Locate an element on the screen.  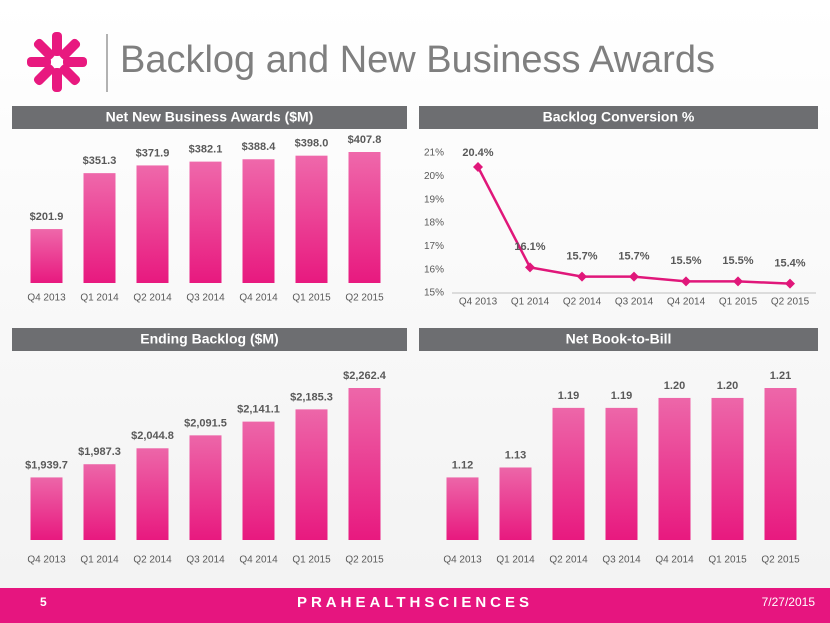
value-label: 1.21 is located at coordinates (780, 376).